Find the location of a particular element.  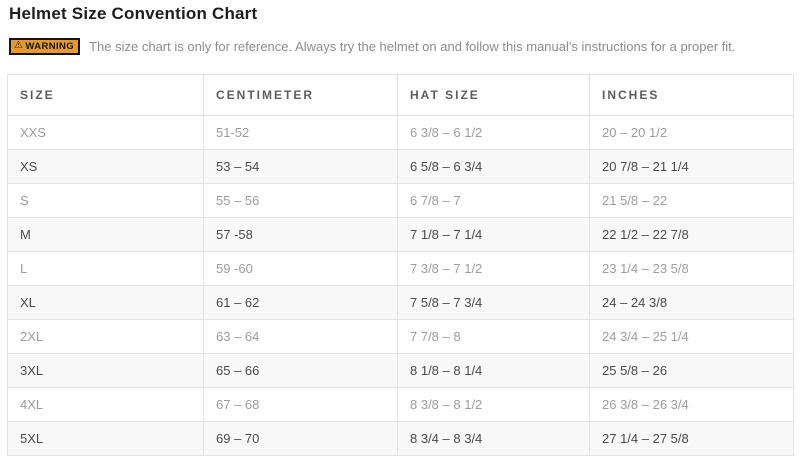

cell-size: XL is located at coordinates (105, 302).